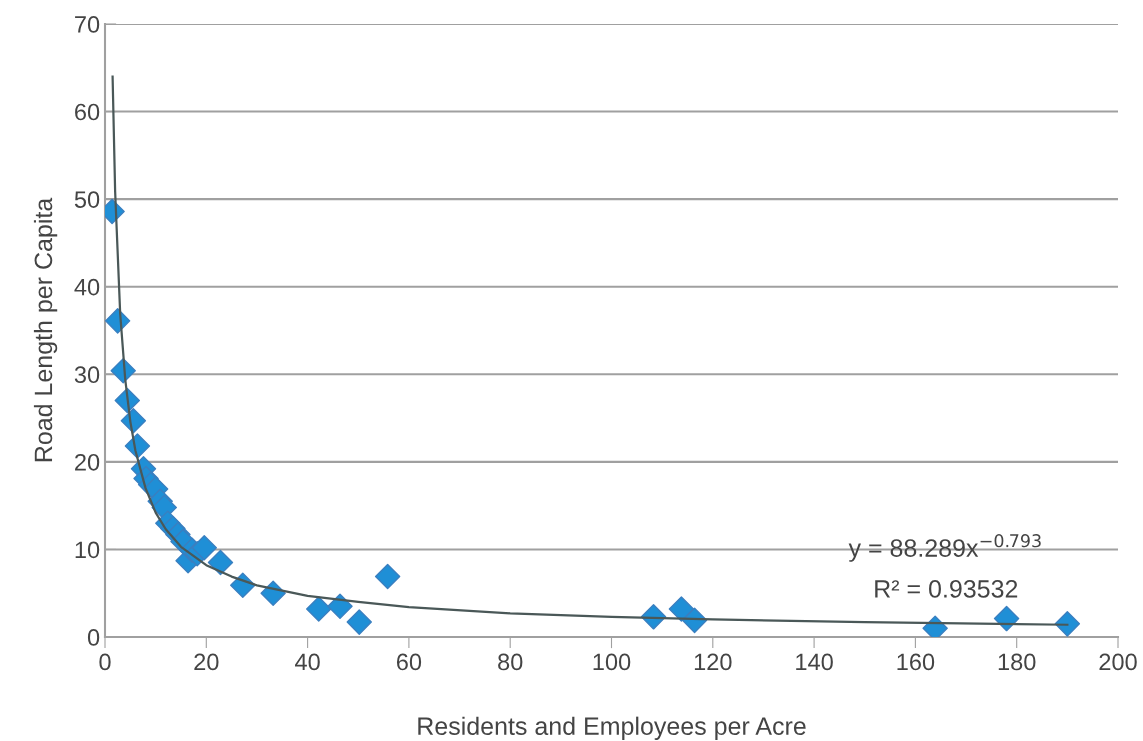  I want to click on y-axis-title: Road Length per Capita, so click(45, 329).